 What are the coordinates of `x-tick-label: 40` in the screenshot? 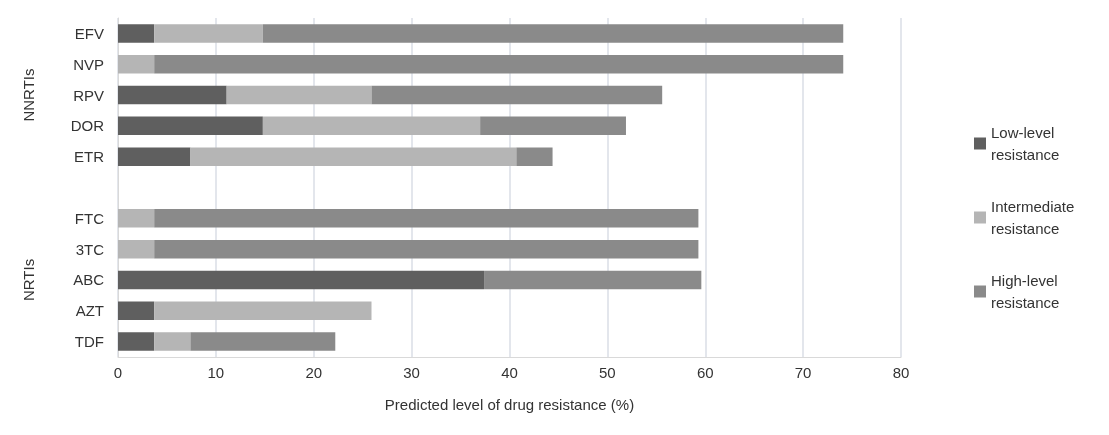 It's located at (509, 372).